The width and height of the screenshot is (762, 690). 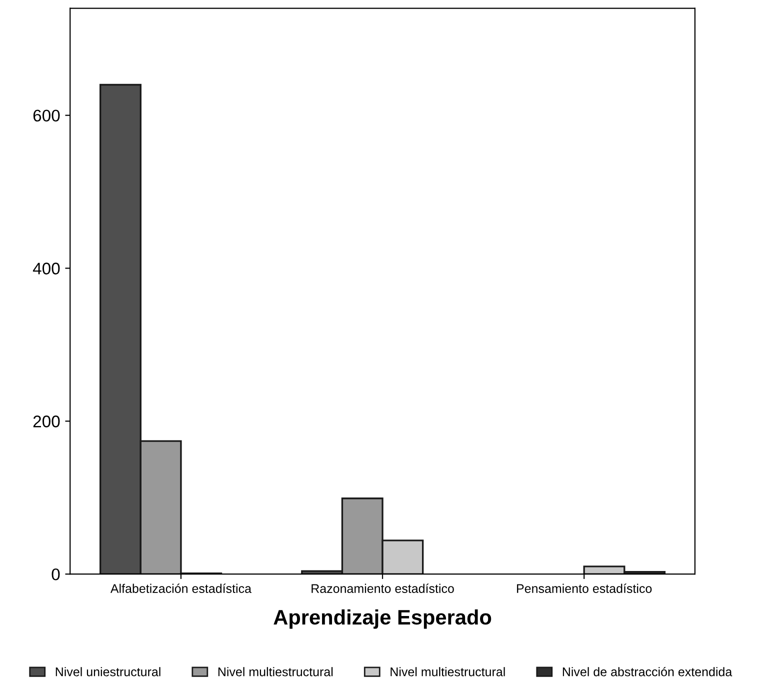 I want to click on legend-label: Nivel uniestructural, so click(x=108, y=671).